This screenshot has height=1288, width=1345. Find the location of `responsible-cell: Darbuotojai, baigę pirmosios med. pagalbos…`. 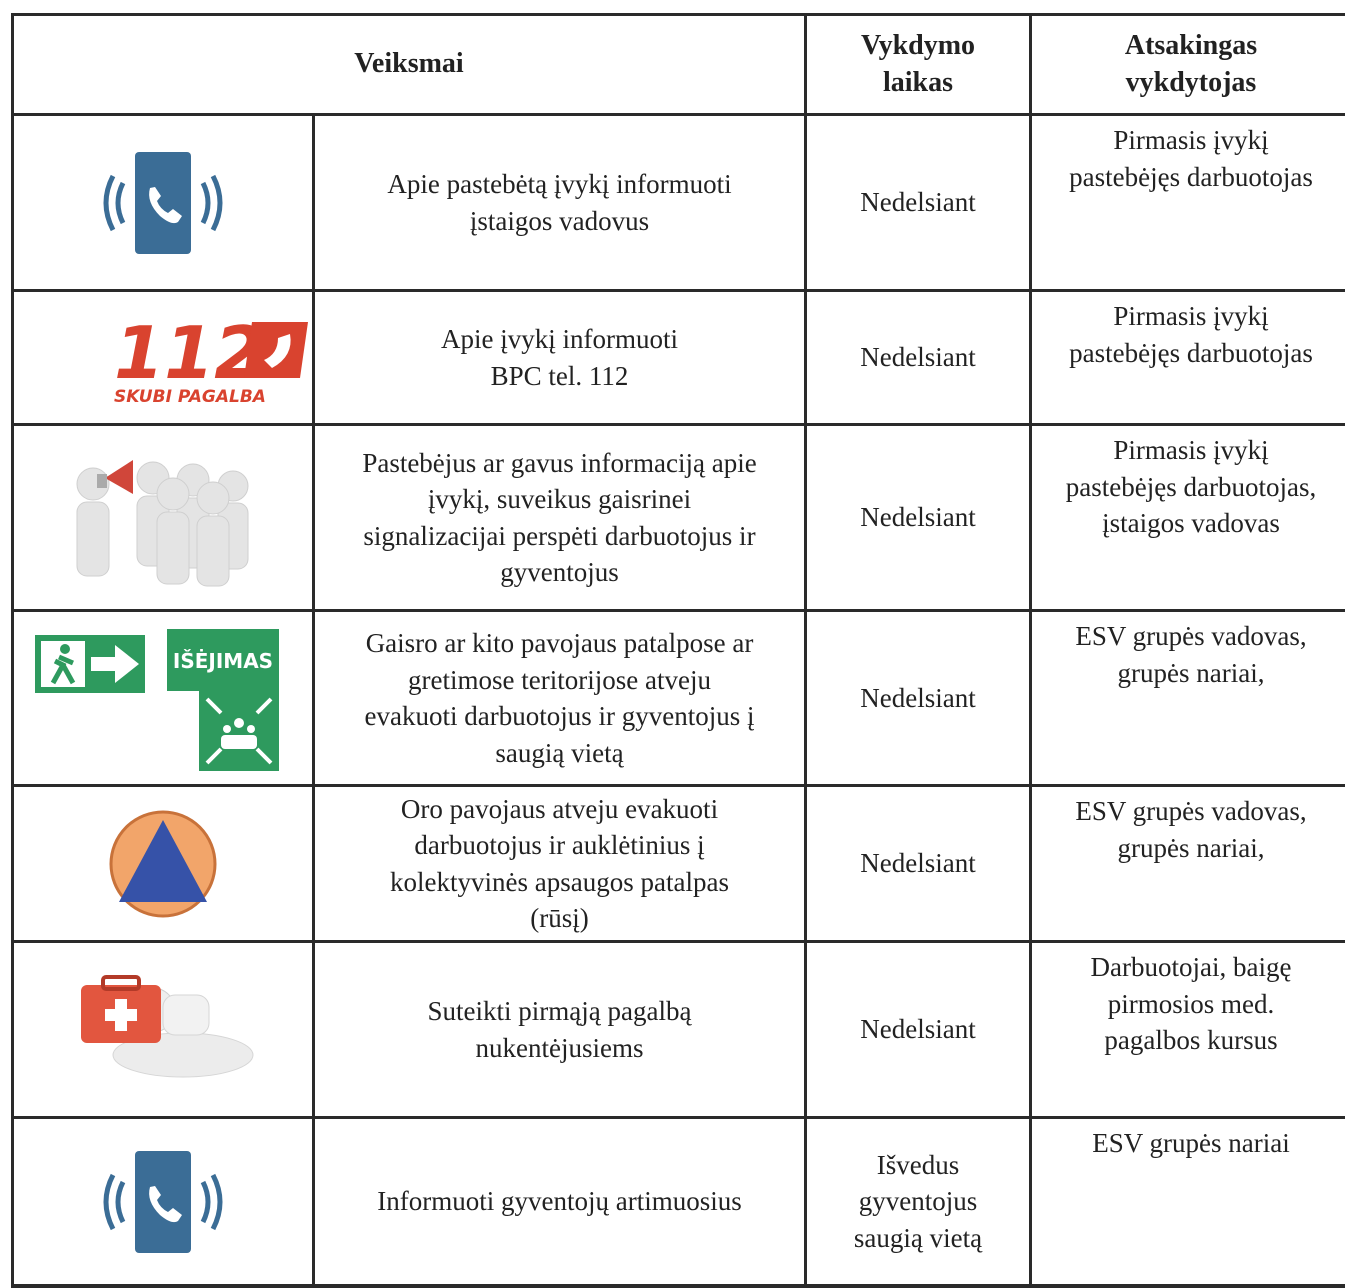

responsible-cell: Darbuotojai, baigę pirmosios med. pagalbos… is located at coordinates (1188, 1029).